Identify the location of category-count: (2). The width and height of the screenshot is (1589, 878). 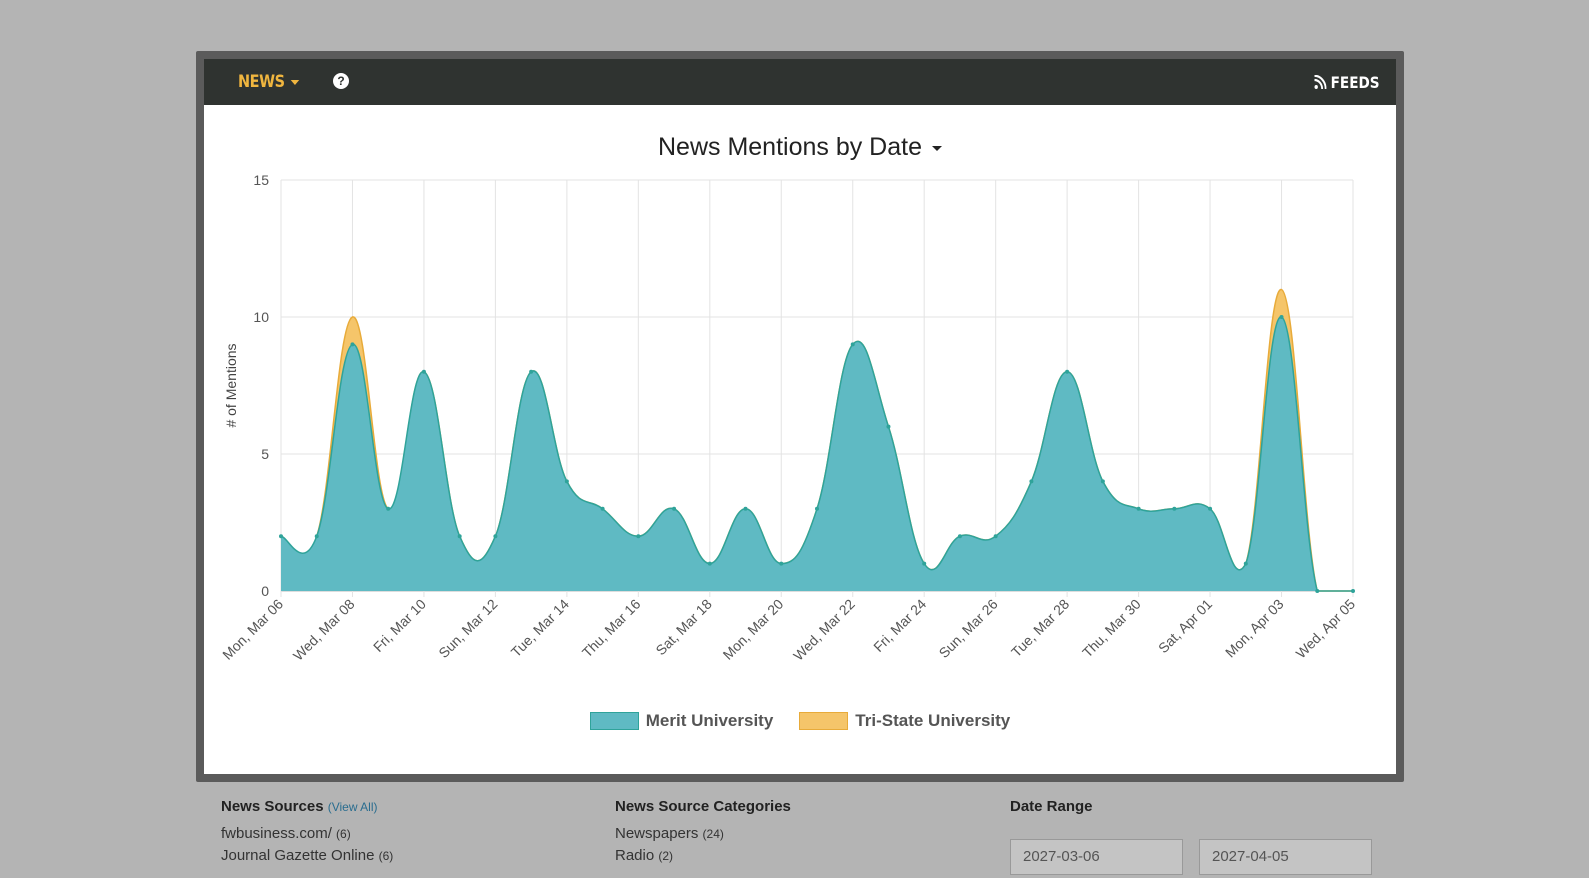
(666, 856).